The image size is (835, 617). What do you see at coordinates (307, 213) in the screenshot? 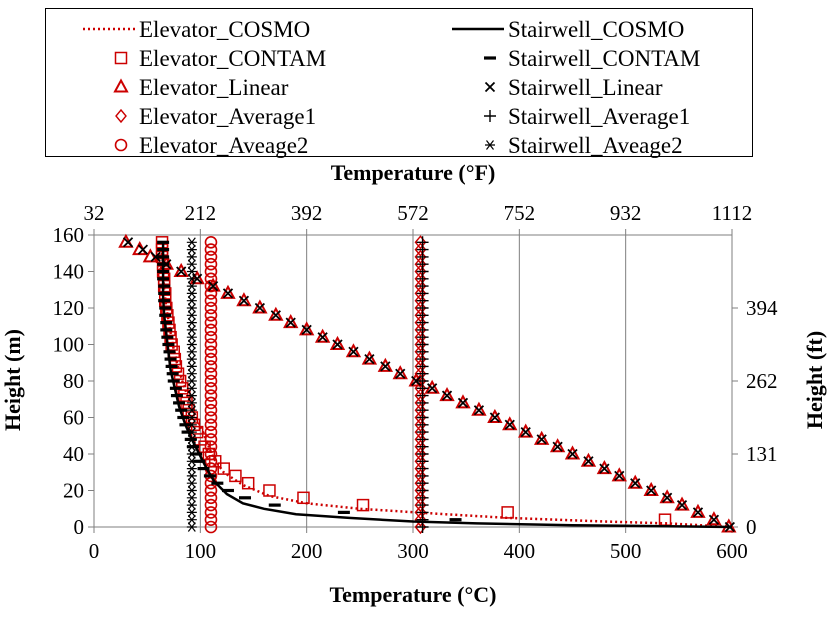
I see `x2-tick-label: 392` at bounding box center [307, 213].